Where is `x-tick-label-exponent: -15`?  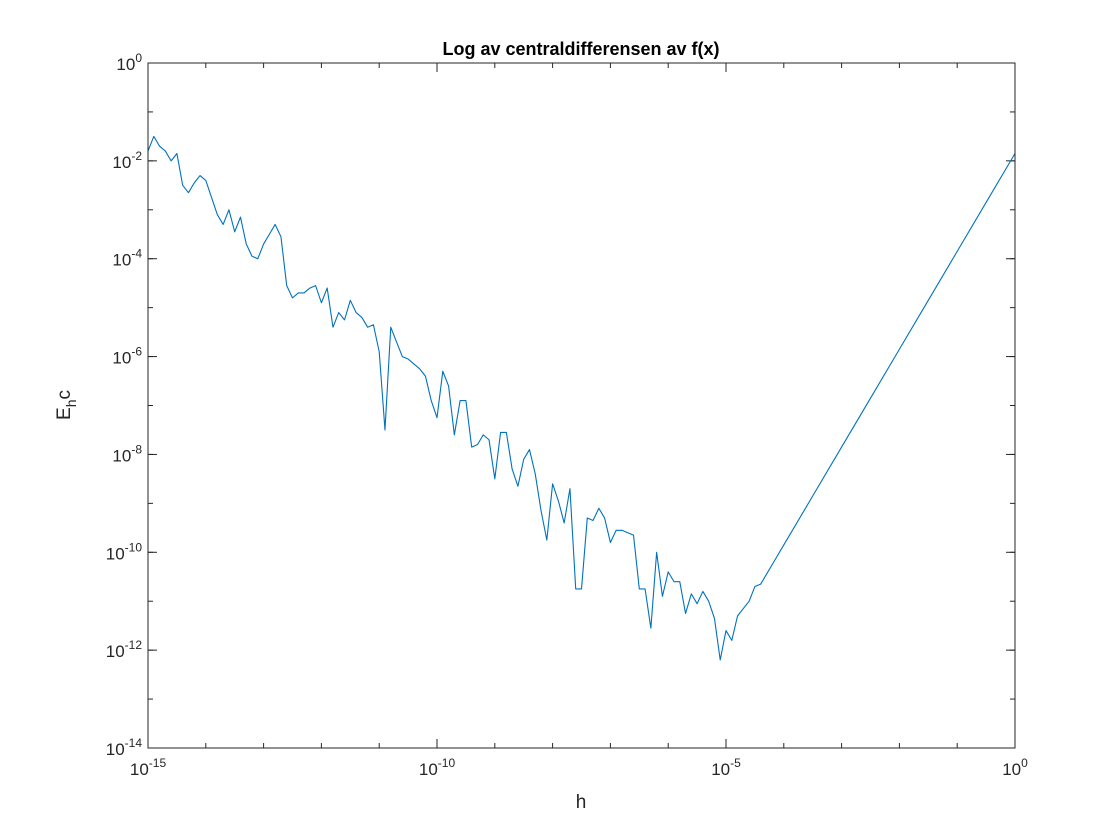
x-tick-label-exponent: -15 is located at coordinates (158, 763).